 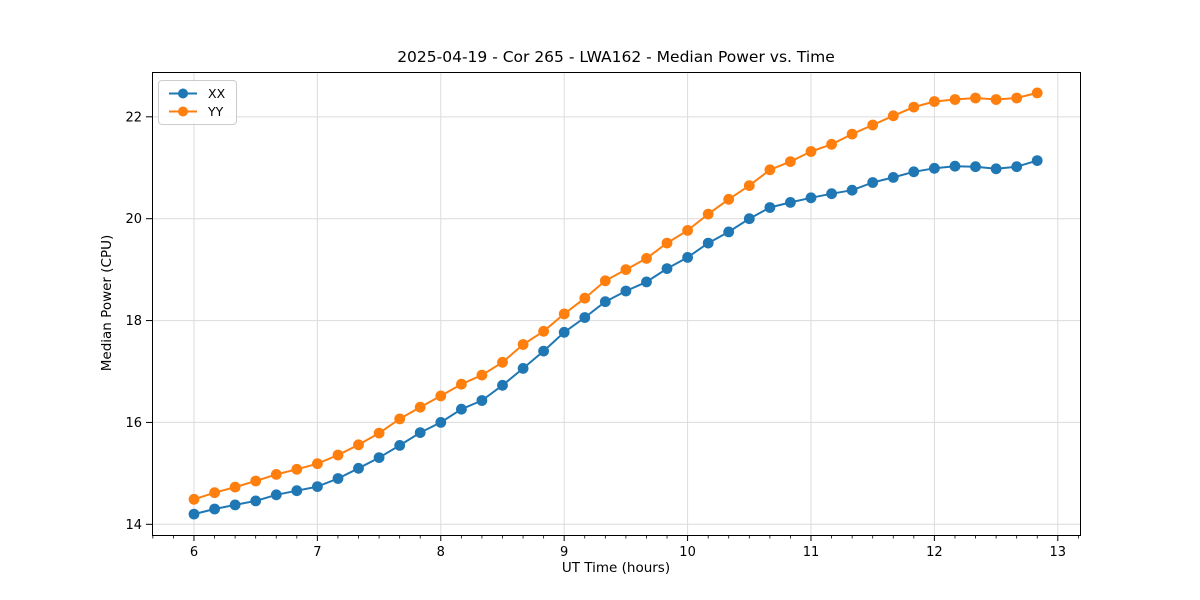 What do you see at coordinates (133, 117) in the screenshot?
I see `y-tick-label: 22` at bounding box center [133, 117].